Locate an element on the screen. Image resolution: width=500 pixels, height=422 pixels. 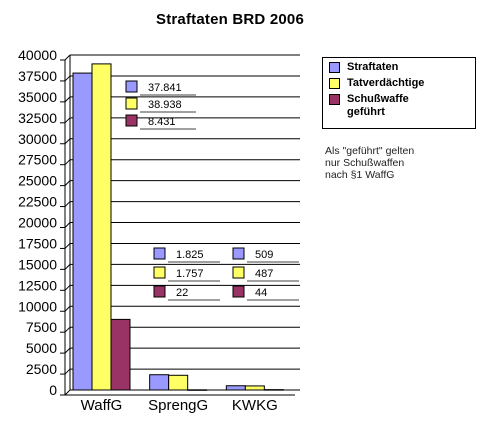
legend-item-schusswaffe: Schußwaffe geführt is located at coordinates (382, 106).